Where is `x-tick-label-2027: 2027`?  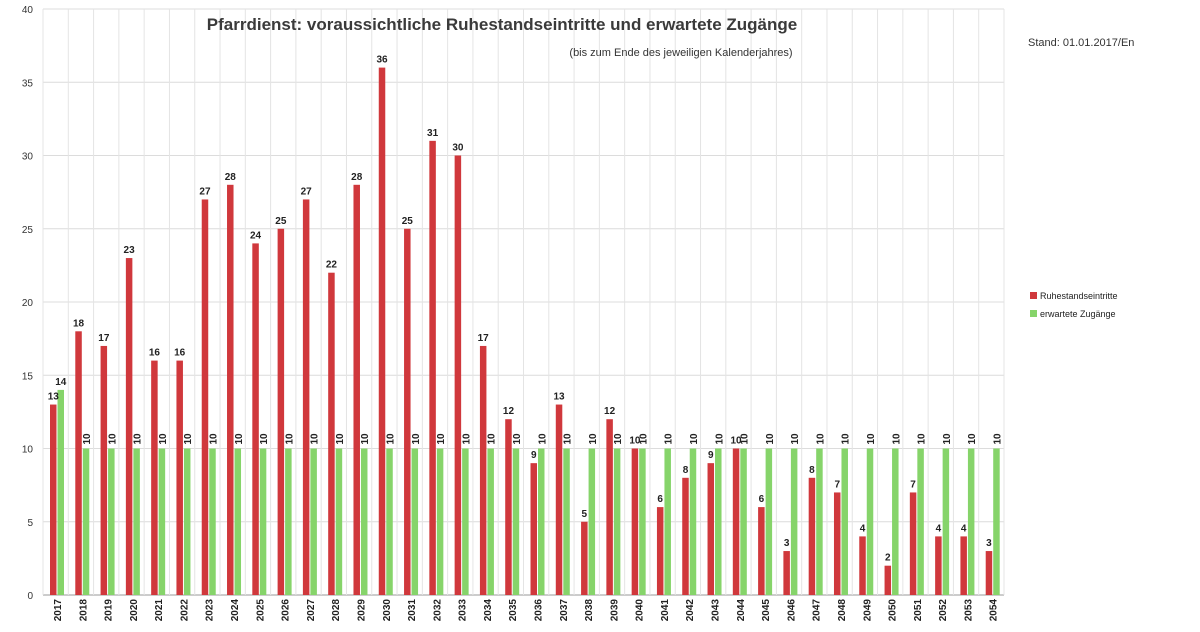
x-tick-label-2027: 2027 is located at coordinates (311, 610).